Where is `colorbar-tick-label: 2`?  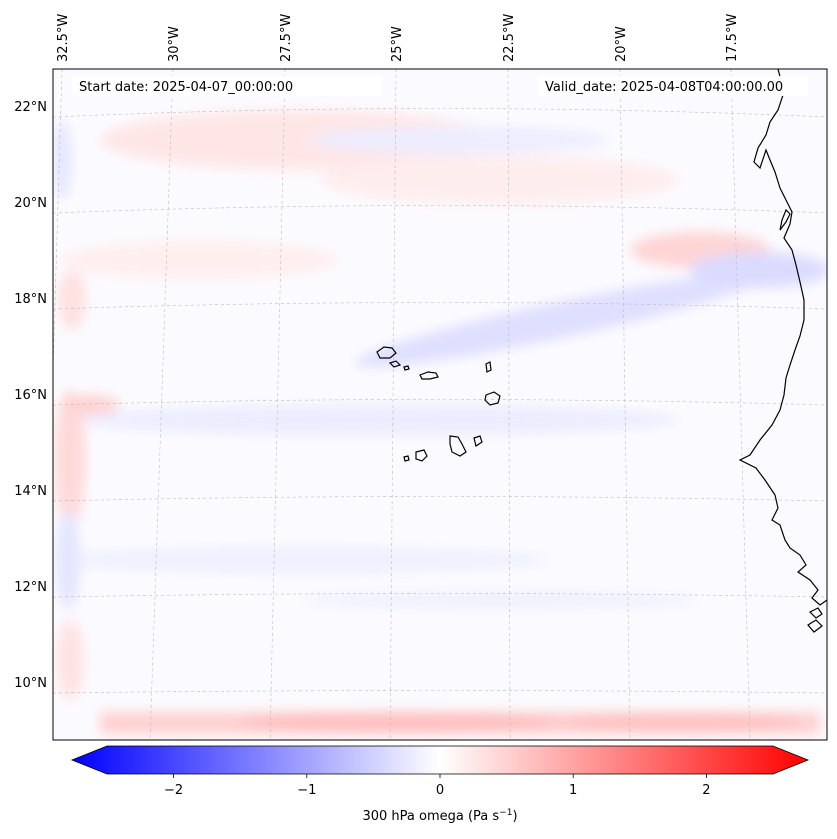
colorbar-tick-label: 2 is located at coordinates (706, 790).